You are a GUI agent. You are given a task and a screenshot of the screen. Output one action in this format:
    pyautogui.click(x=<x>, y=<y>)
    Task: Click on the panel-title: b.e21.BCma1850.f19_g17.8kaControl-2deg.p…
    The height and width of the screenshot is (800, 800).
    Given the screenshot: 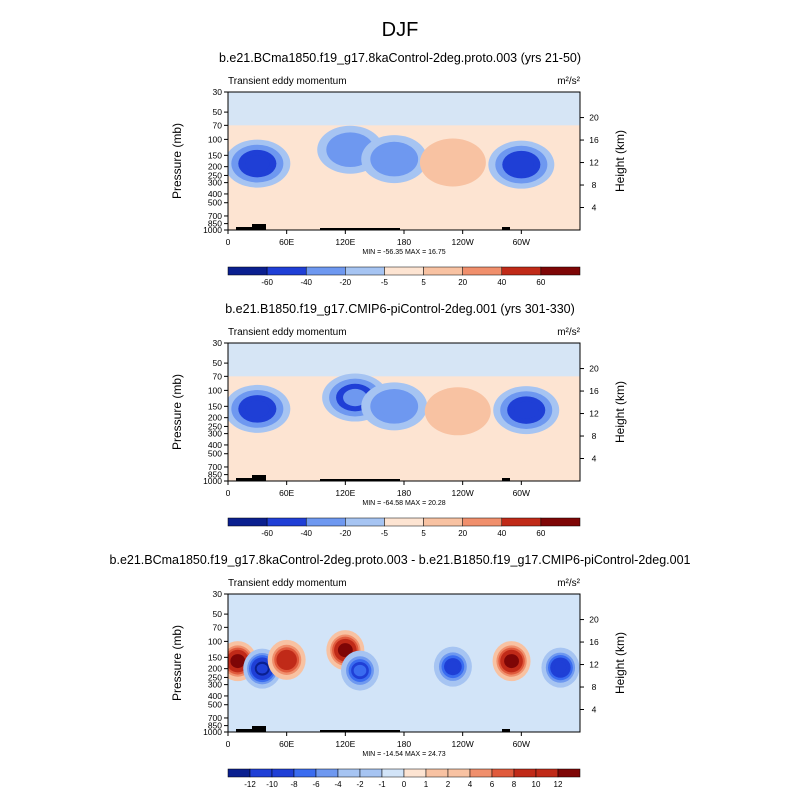 What is the action you would take?
    pyautogui.click(x=400, y=58)
    